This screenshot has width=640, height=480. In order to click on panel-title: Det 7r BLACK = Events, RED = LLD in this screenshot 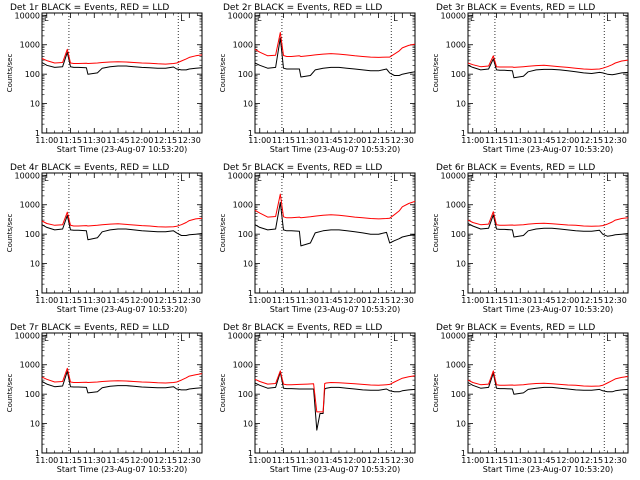, I will do `click(89, 328)`.